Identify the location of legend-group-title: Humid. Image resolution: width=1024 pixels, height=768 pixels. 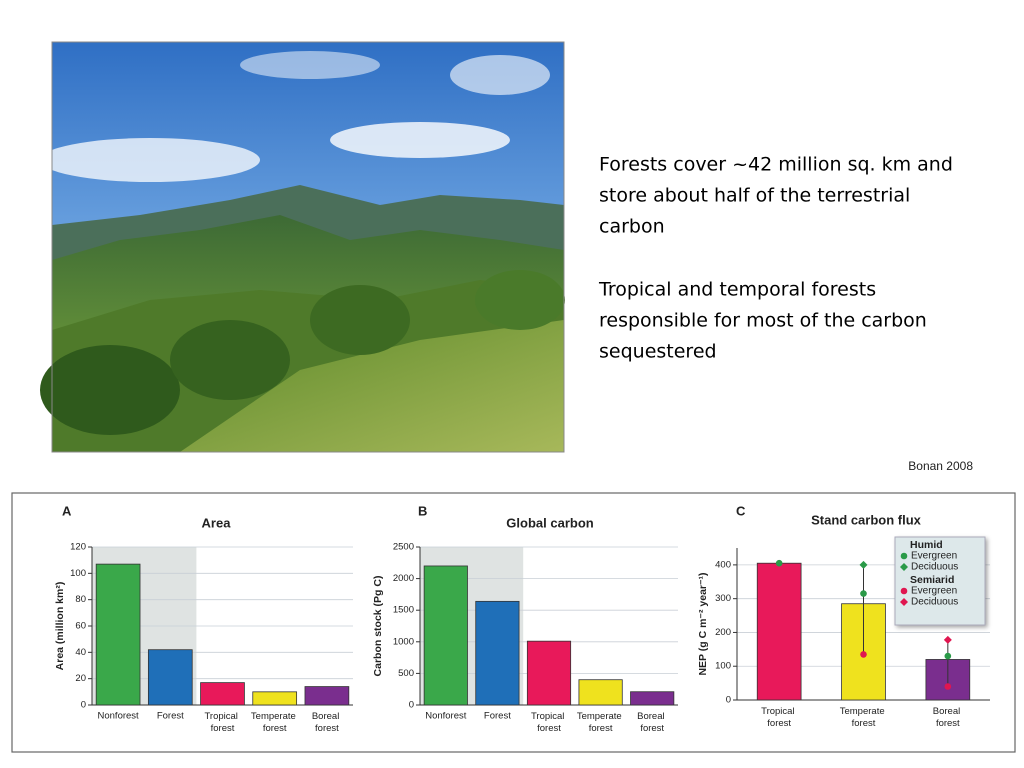
(926, 545).